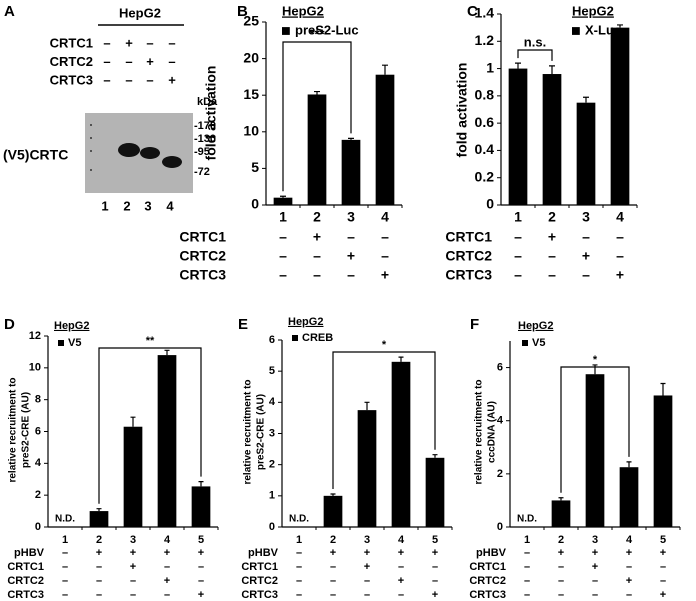  Describe the element at coordinates (38, 400) in the screenshot. I see `y-tick-label: 8` at that location.